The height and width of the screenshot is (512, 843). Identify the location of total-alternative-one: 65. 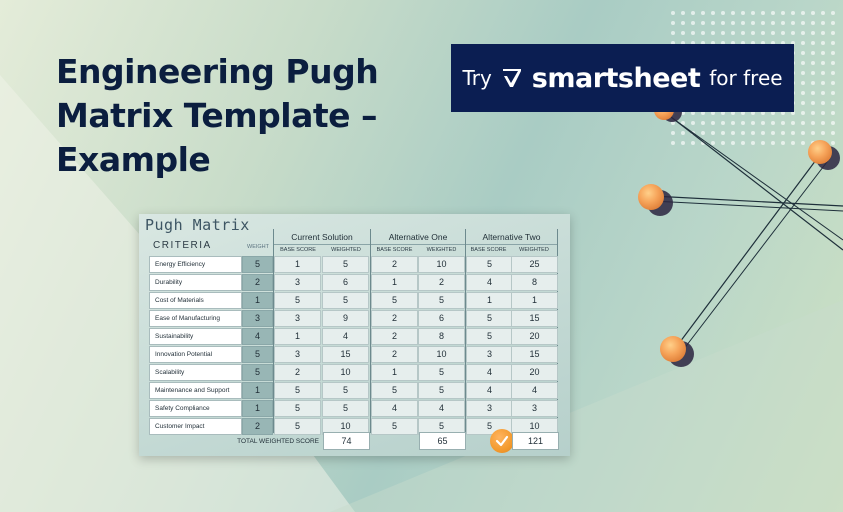
(442, 441).